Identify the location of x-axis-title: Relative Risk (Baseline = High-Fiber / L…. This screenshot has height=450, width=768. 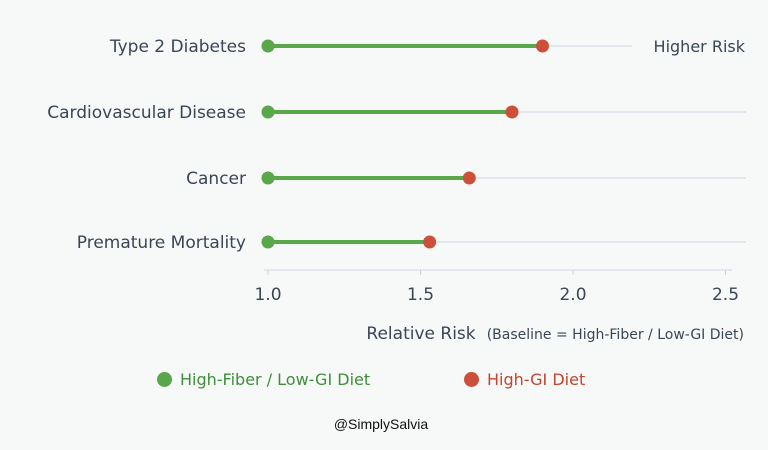
(555, 334).